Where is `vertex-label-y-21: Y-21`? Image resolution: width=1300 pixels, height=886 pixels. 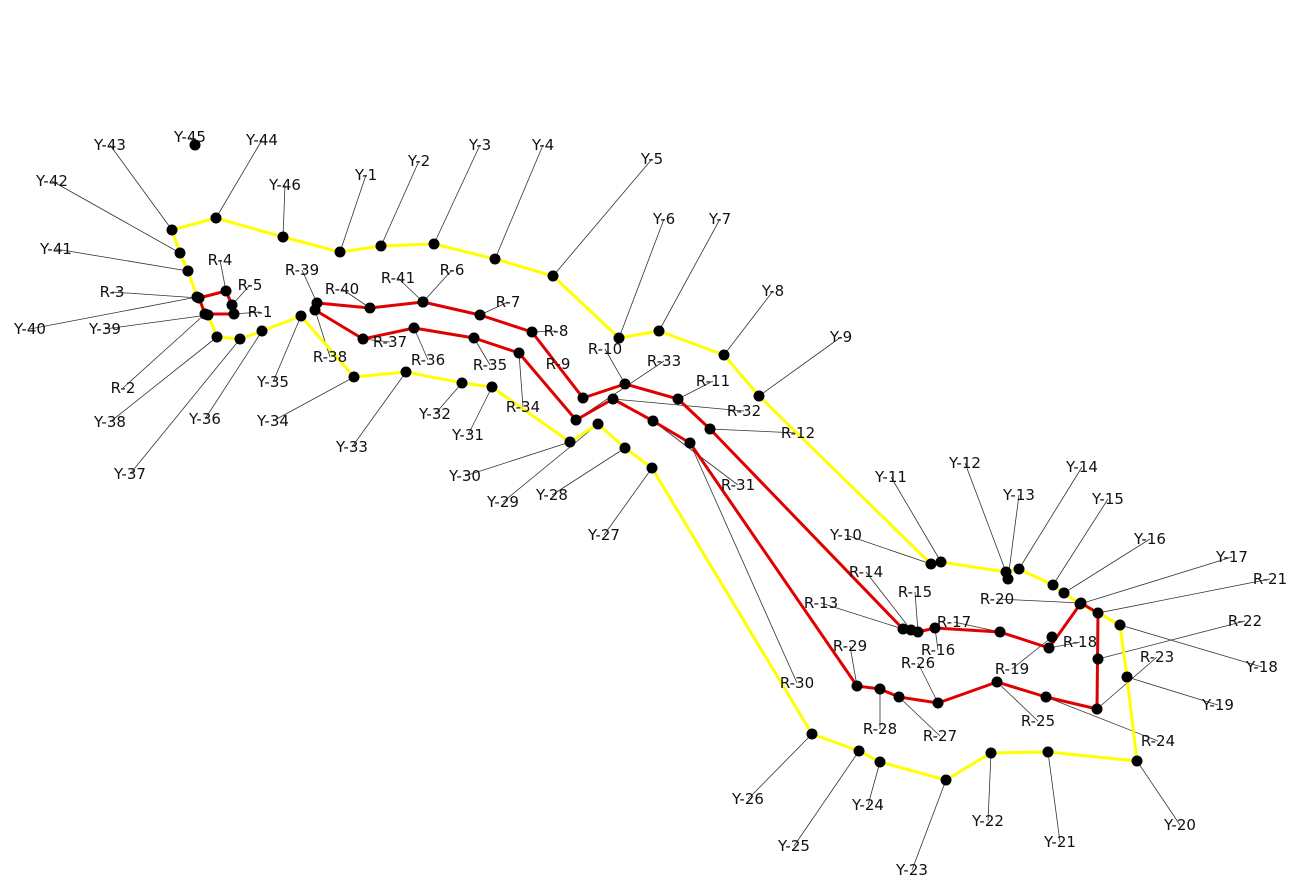 vertex-label-y-21: Y-21 is located at coordinates (1059, 842).